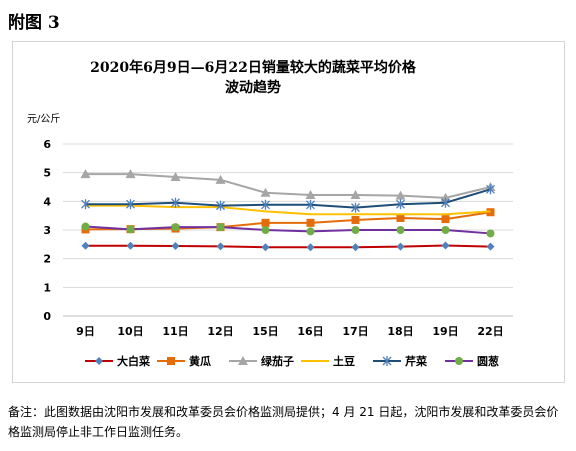 This screenshot has width=576, height=451. Describe the element at coordinates (47, 201) in the screenshot. I see `y-tick-label: 4` at that location.